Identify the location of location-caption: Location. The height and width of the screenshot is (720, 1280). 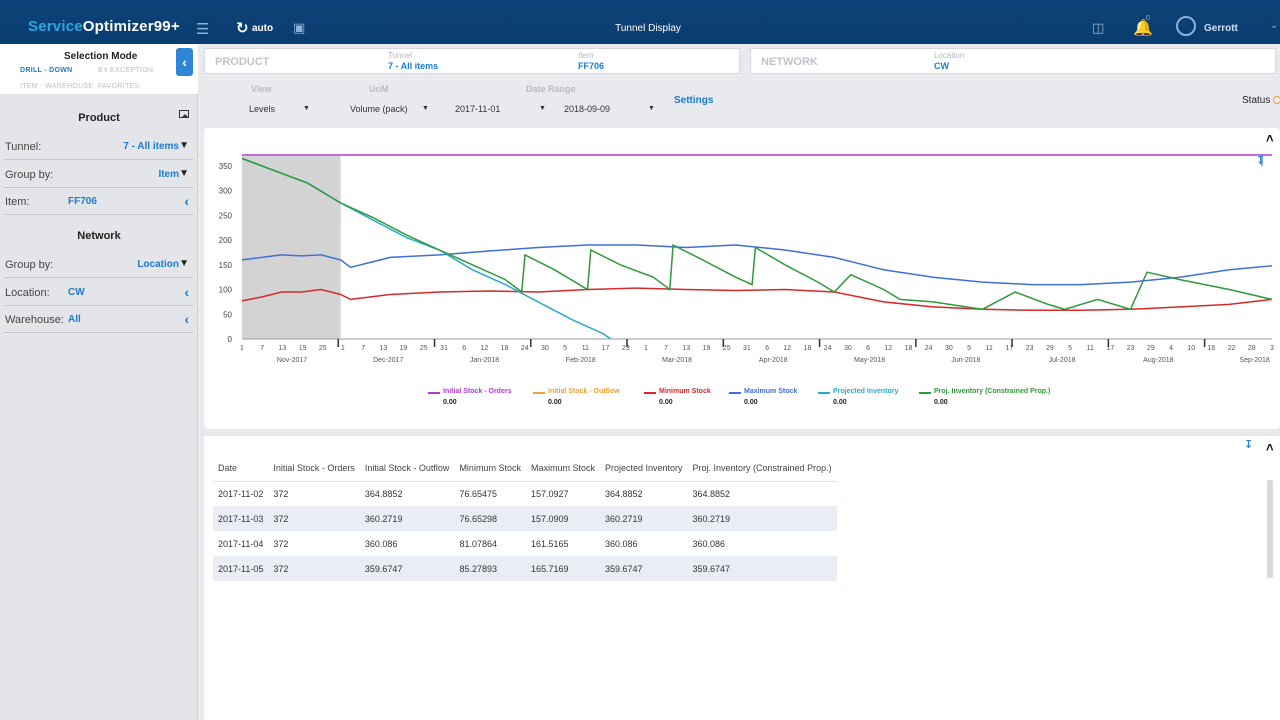
(949, 55).